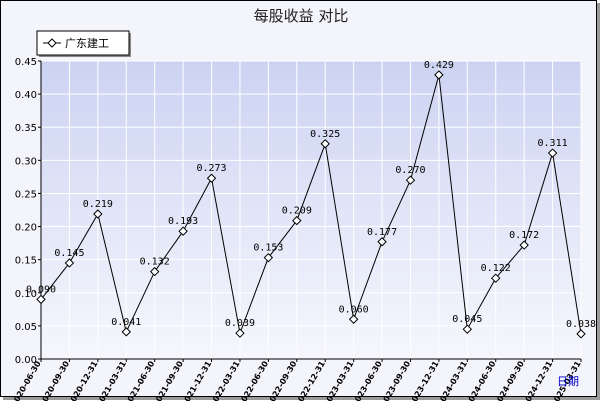 This screenshot has height=401, width=600. Describe the element at coordinates (354, 309) in the screenshot. I see `data-label: 0.060` at that location.